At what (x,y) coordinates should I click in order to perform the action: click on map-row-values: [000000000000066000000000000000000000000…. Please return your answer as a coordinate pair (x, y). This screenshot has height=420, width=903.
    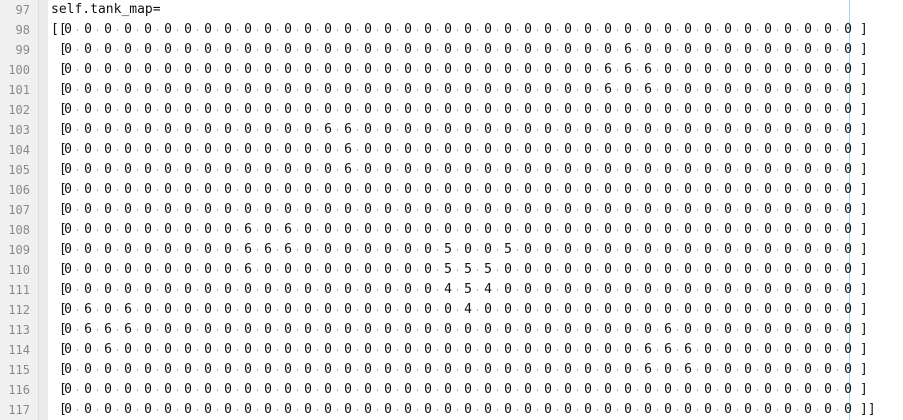
    Looking at the image, I should click on (471, 130).